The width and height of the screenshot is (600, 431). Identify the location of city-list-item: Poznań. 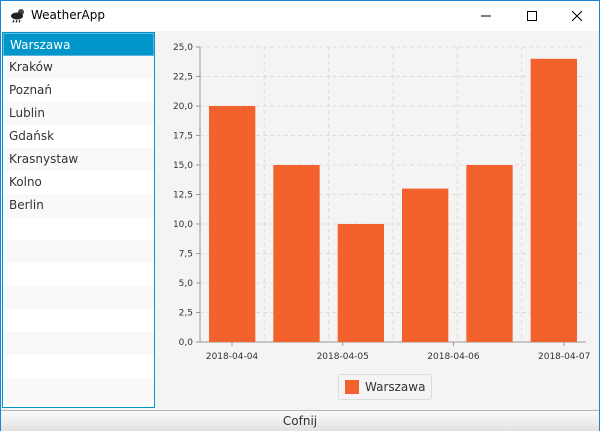
(31, 90).